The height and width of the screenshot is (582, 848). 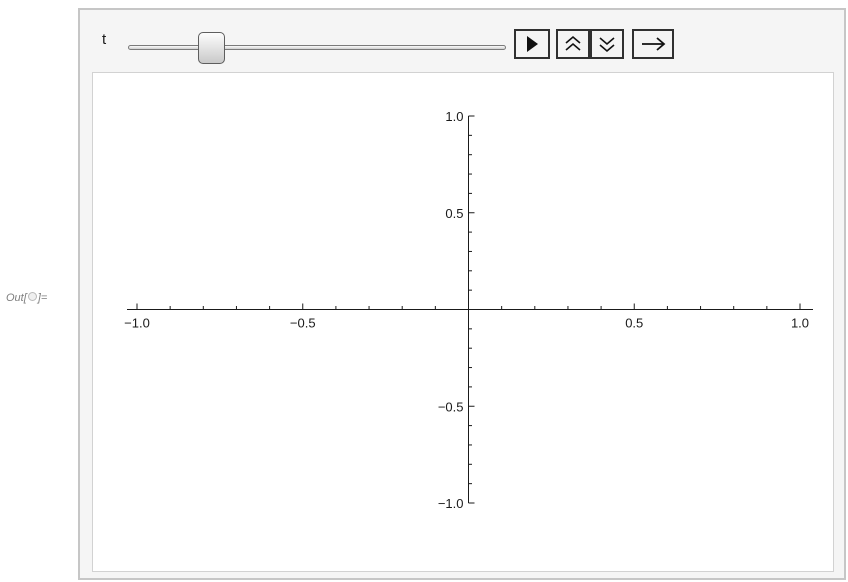 What do you see at coordinates (137, 323) in the screenshot?
I see `x-tick-label: −1.0` at bounding box center [137, 323].